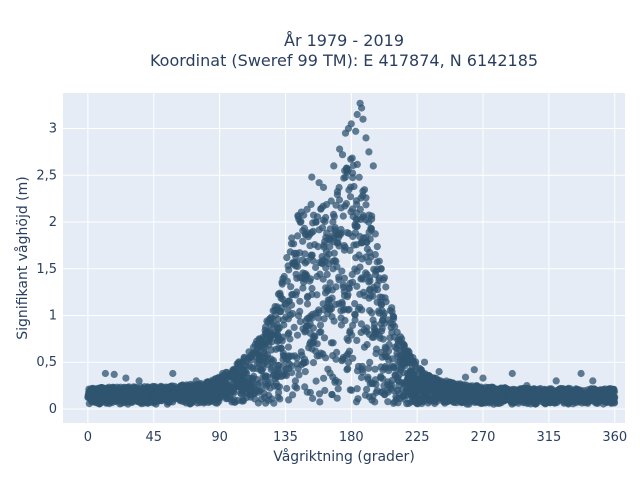  I want to click on x-tick-label: 315, so click(548, 437).